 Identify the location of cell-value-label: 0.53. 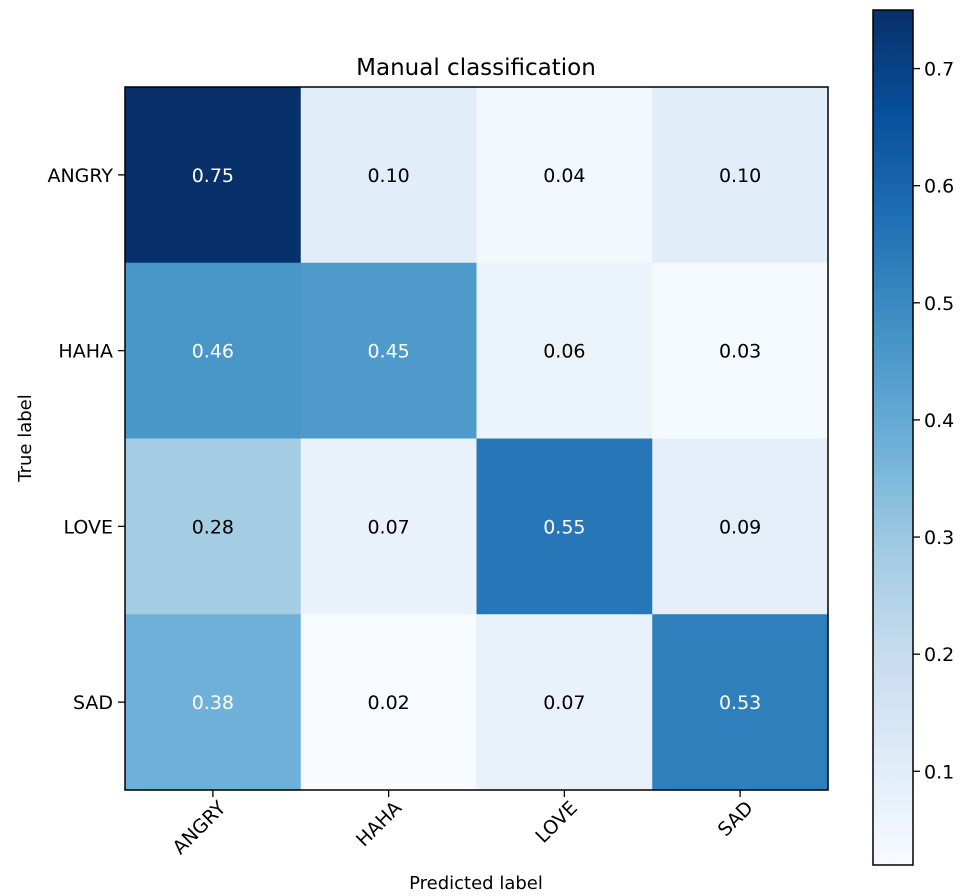
(740, 703).